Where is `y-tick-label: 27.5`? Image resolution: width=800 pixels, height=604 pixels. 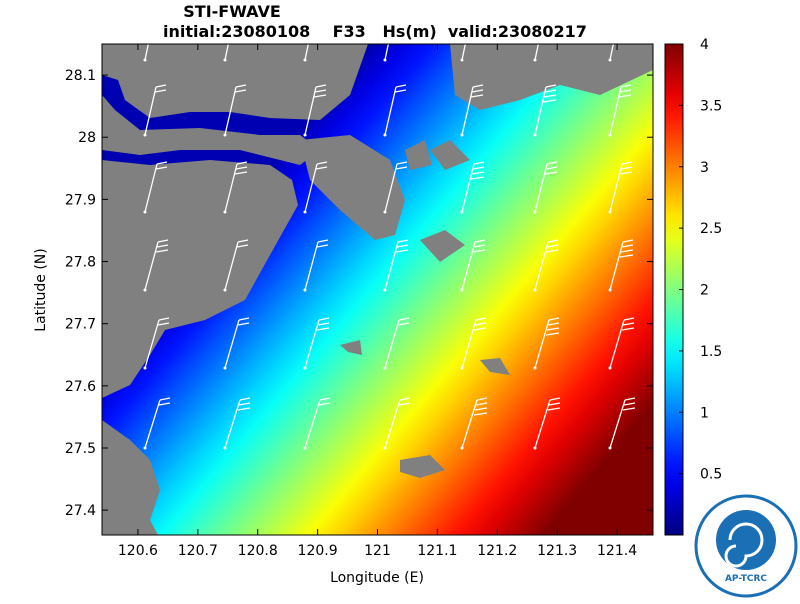
y-tick-label: 27.5 is located at coordinates (80, 449).